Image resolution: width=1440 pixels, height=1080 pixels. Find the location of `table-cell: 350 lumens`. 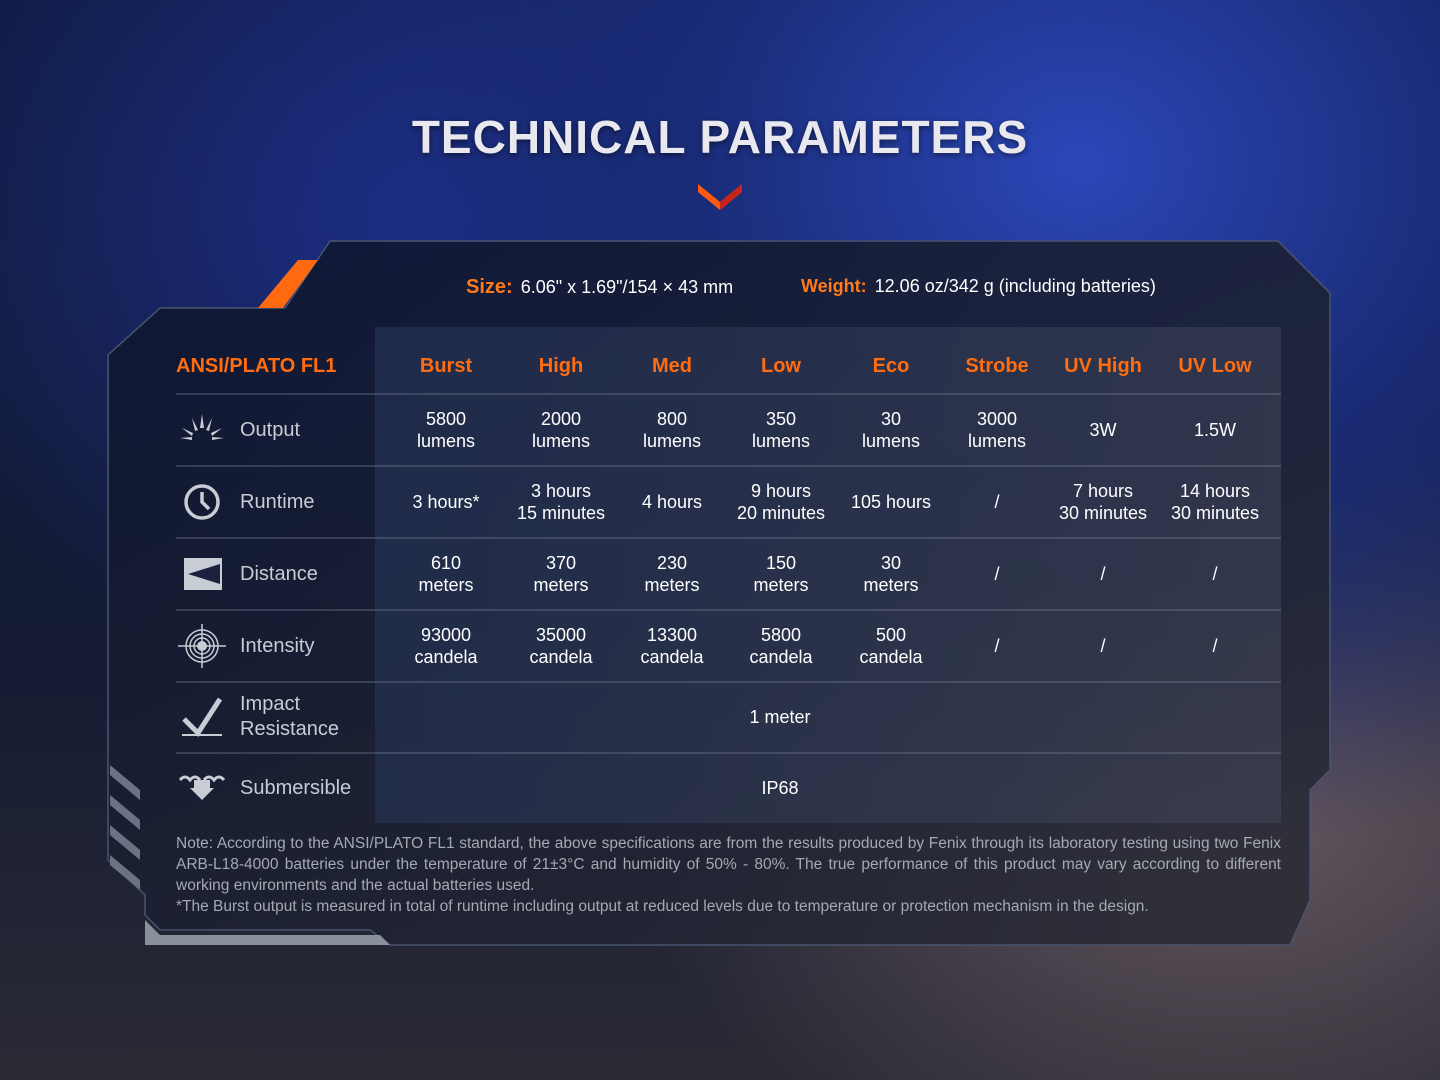

table-cell: 350 lumens is located at coordinates (781, 430).